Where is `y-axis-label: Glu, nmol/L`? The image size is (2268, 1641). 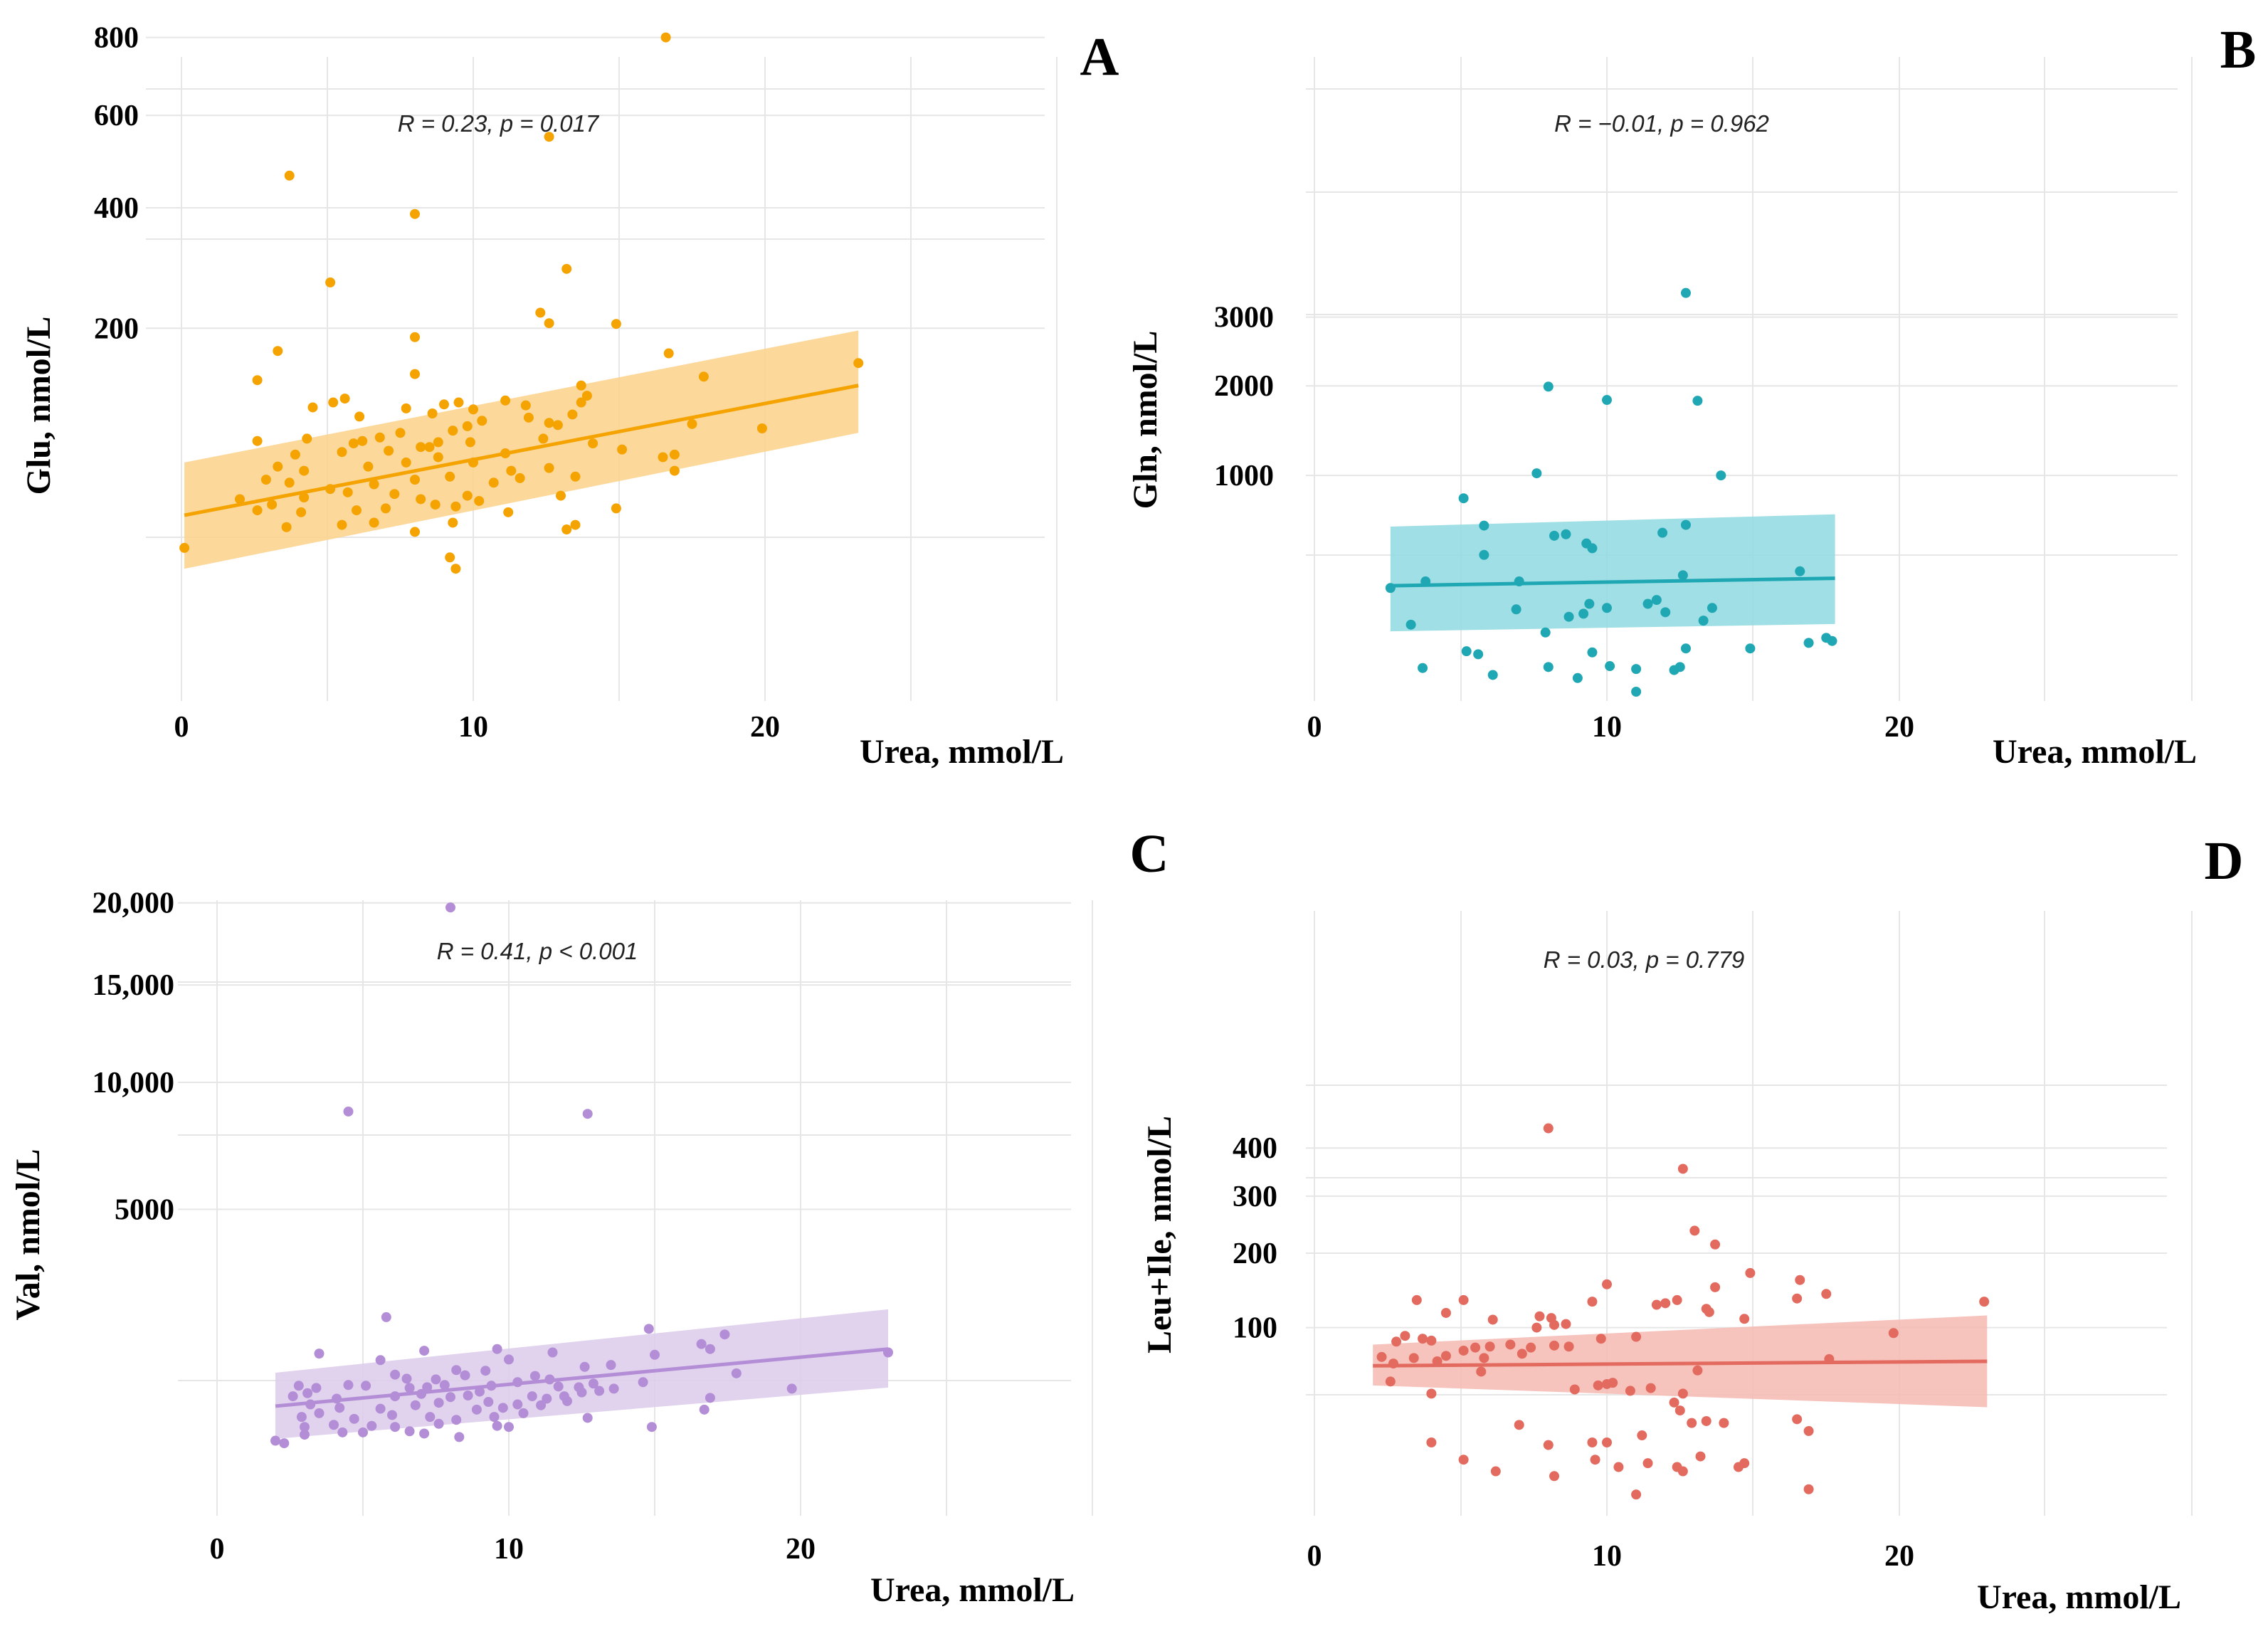 y-axis-label: Glu, nmol/L is located at coordinates (39, 406).